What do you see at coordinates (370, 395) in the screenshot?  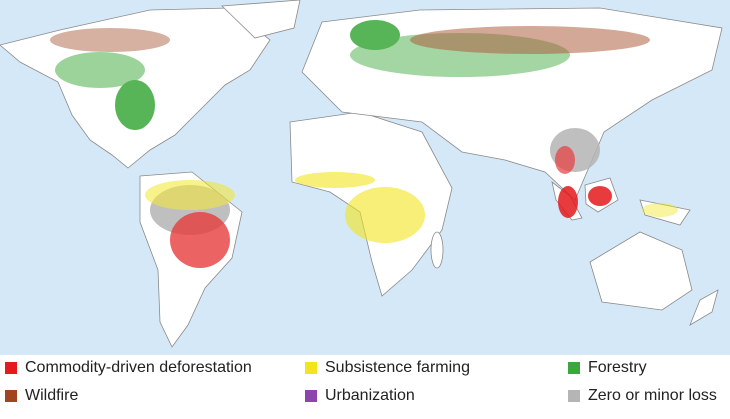 I see `legend-label: Urbanization` at bounding box center [370, 395].